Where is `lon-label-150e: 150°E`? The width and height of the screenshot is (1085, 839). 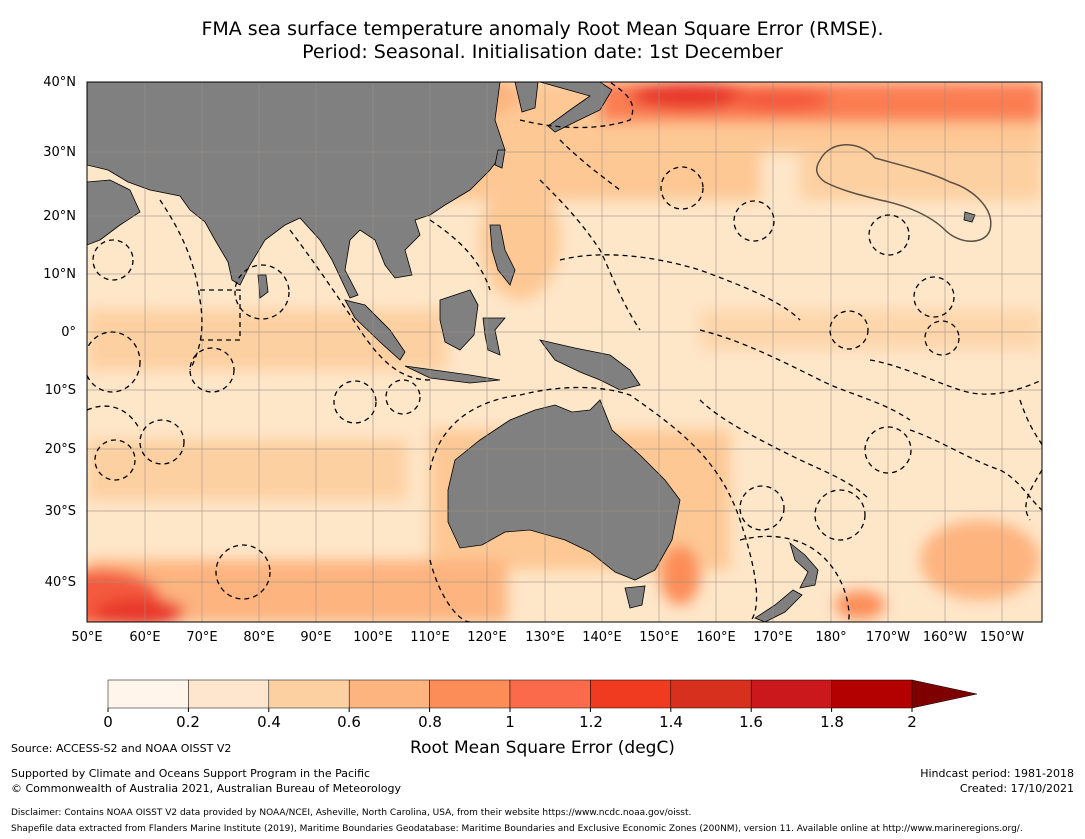 lon-label-150e: 150°E is located at coordinates (659, 637).